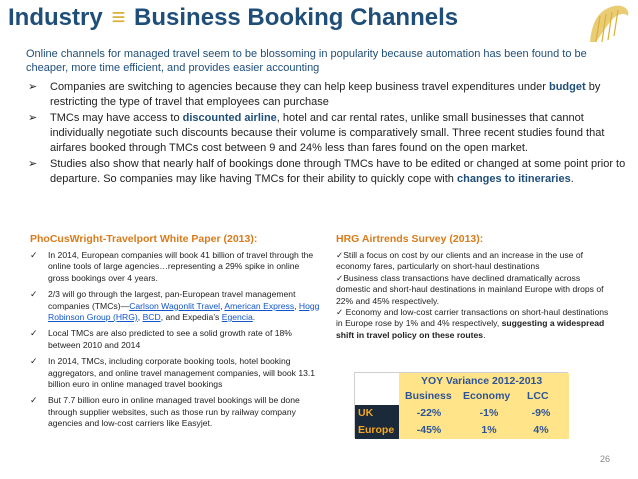 This screenshot has height=479, width=638. I want to click on list-item-text: ., so click(254, 317).